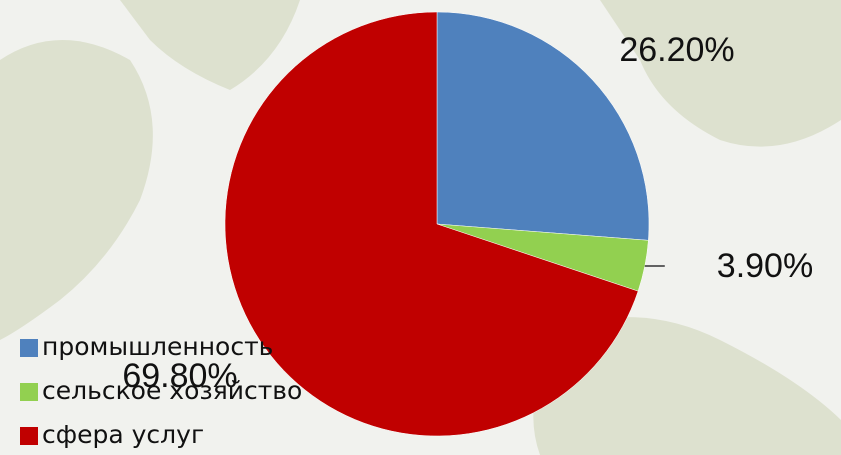 The height and width of the screenshot is (455, 841). I want to click on legend-label: промышленность, so click(157, 346).